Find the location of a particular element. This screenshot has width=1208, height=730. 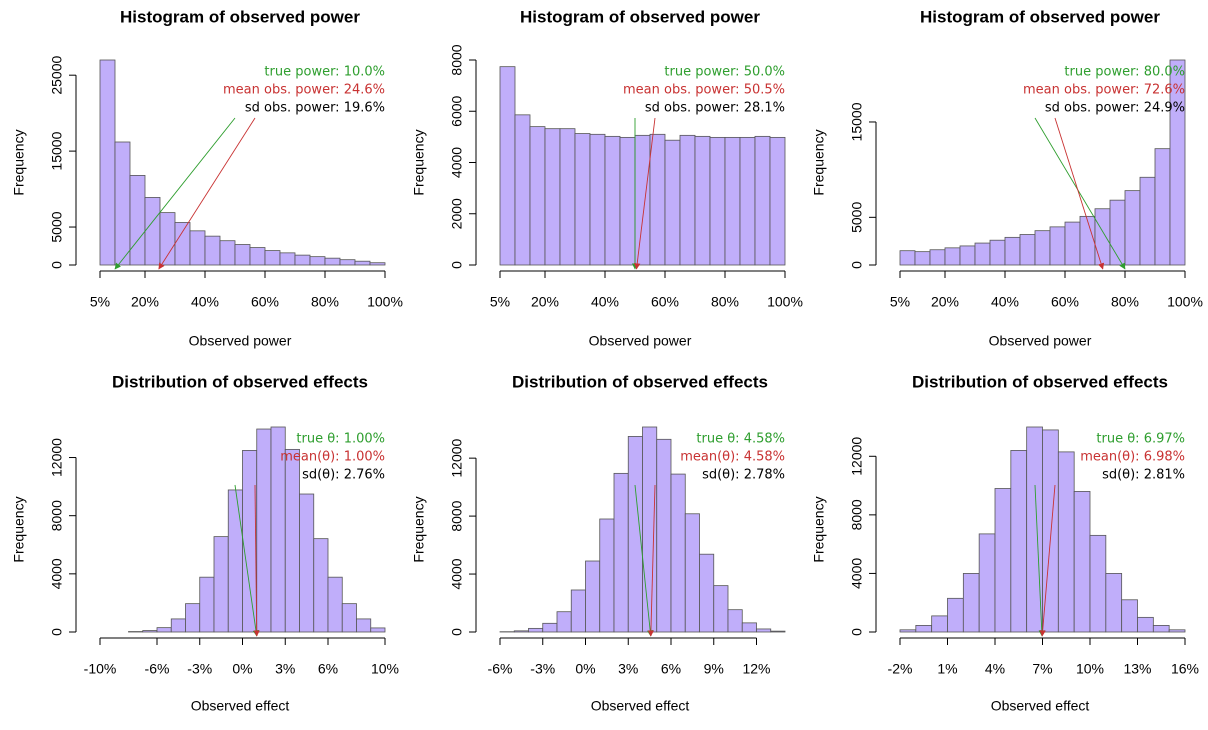

annotation: sd obs. power: 28.1% is located at coordinates (715, 108).